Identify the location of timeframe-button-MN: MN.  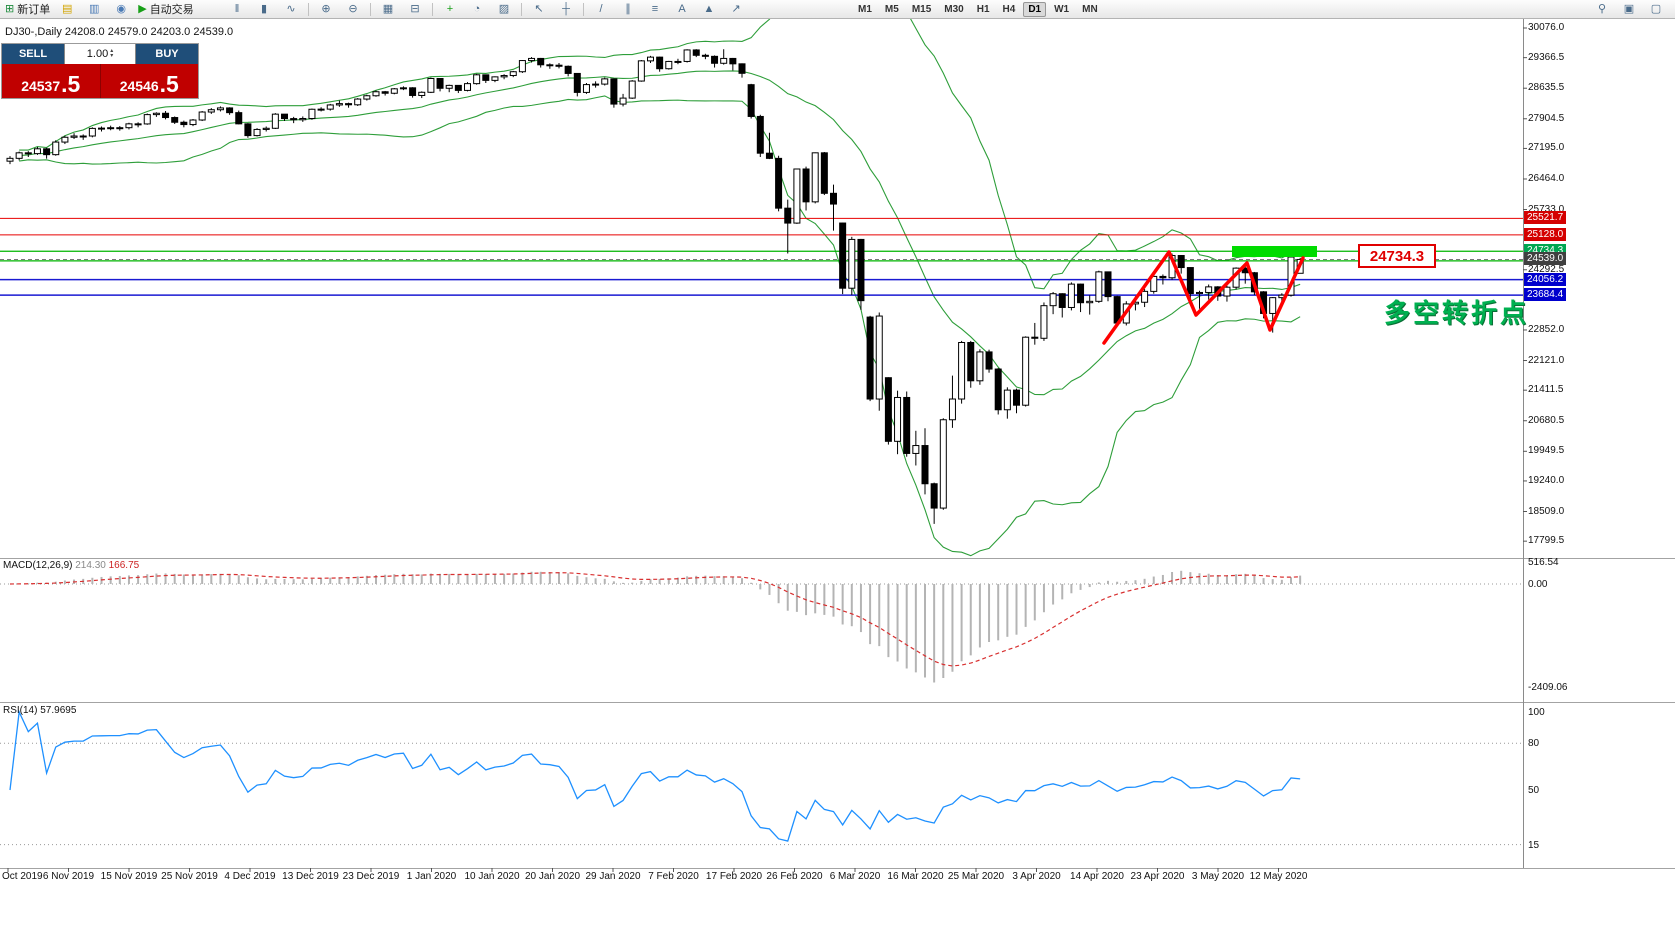
(1090, 9).